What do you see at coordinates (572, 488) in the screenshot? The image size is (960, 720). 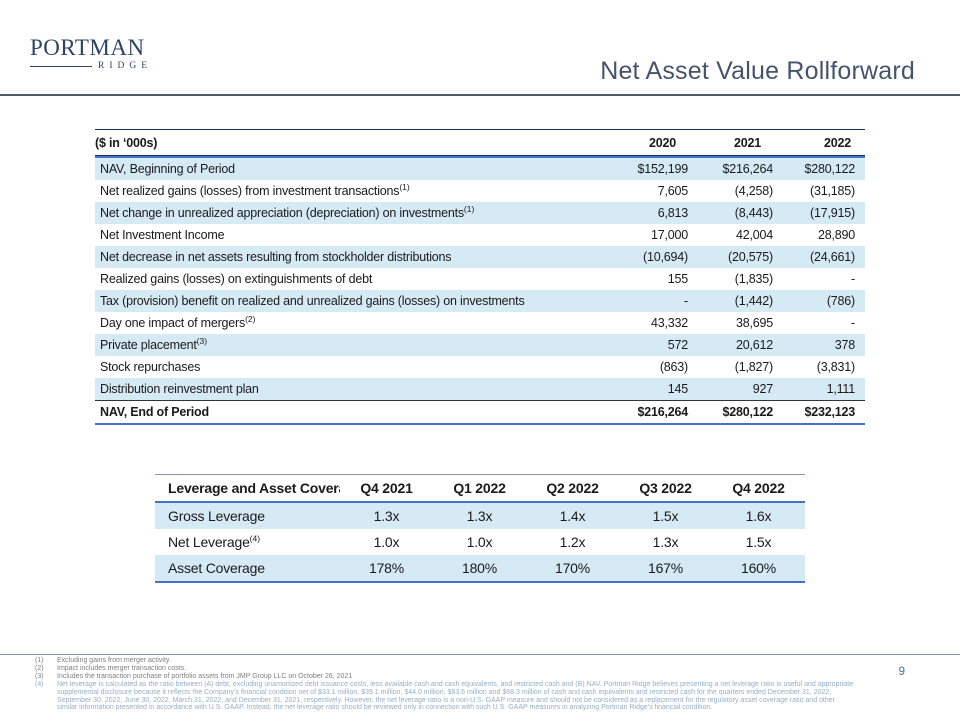 I see `leverage-col-q2-2022: Q2 2022` at bounding box center [572, 488].